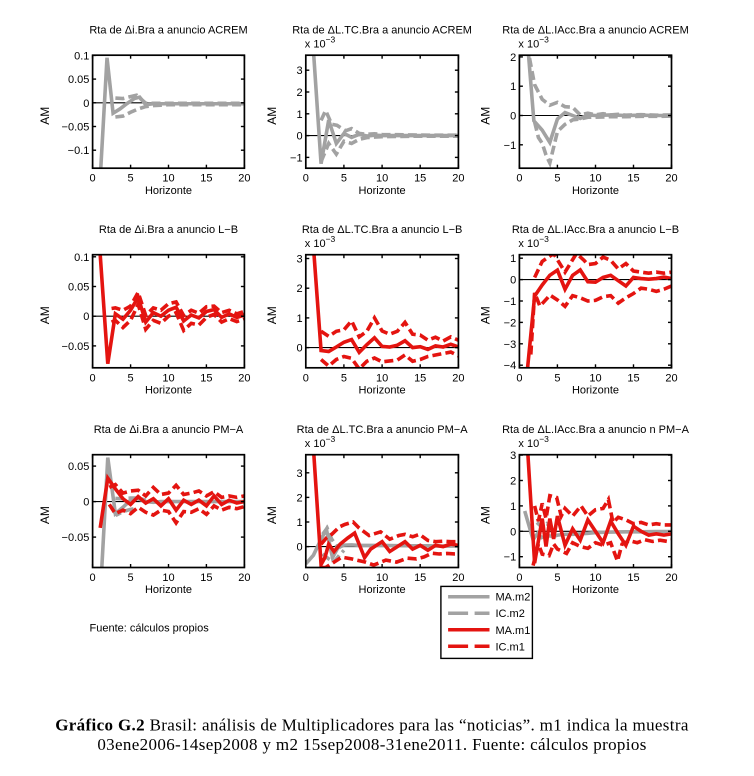 Image resolution: width=754 pixels, height=776 pixels. I want to click on svg-text: Rta de Δi.Bra a anuncio PM−A, so click(169, 430).